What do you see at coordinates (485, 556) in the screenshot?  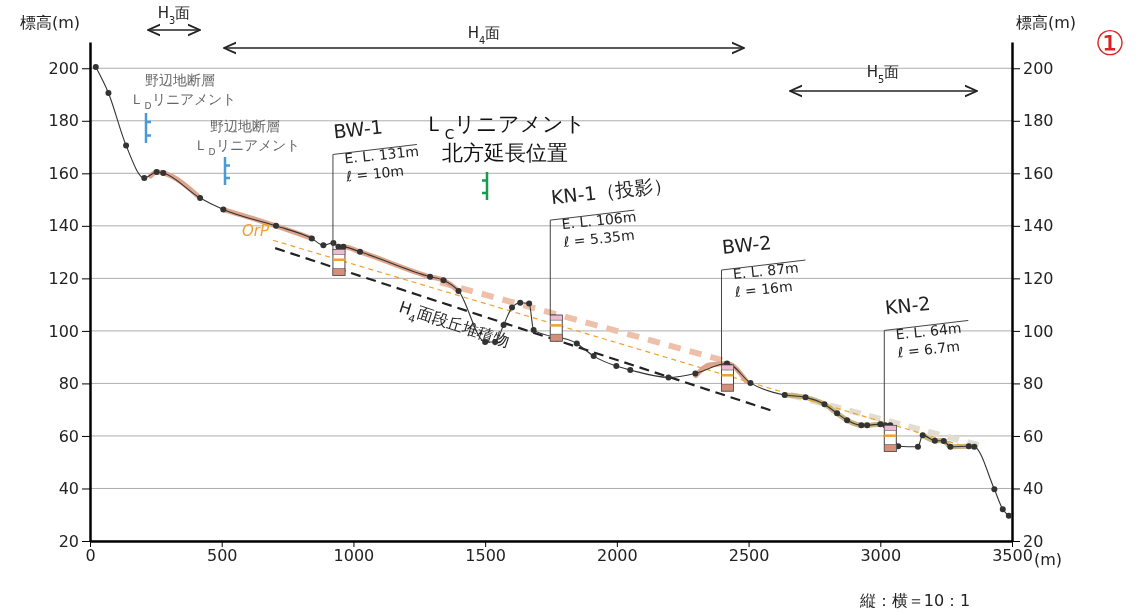 I see `x-tick-label: 1500` at bounding box center [485, 556].